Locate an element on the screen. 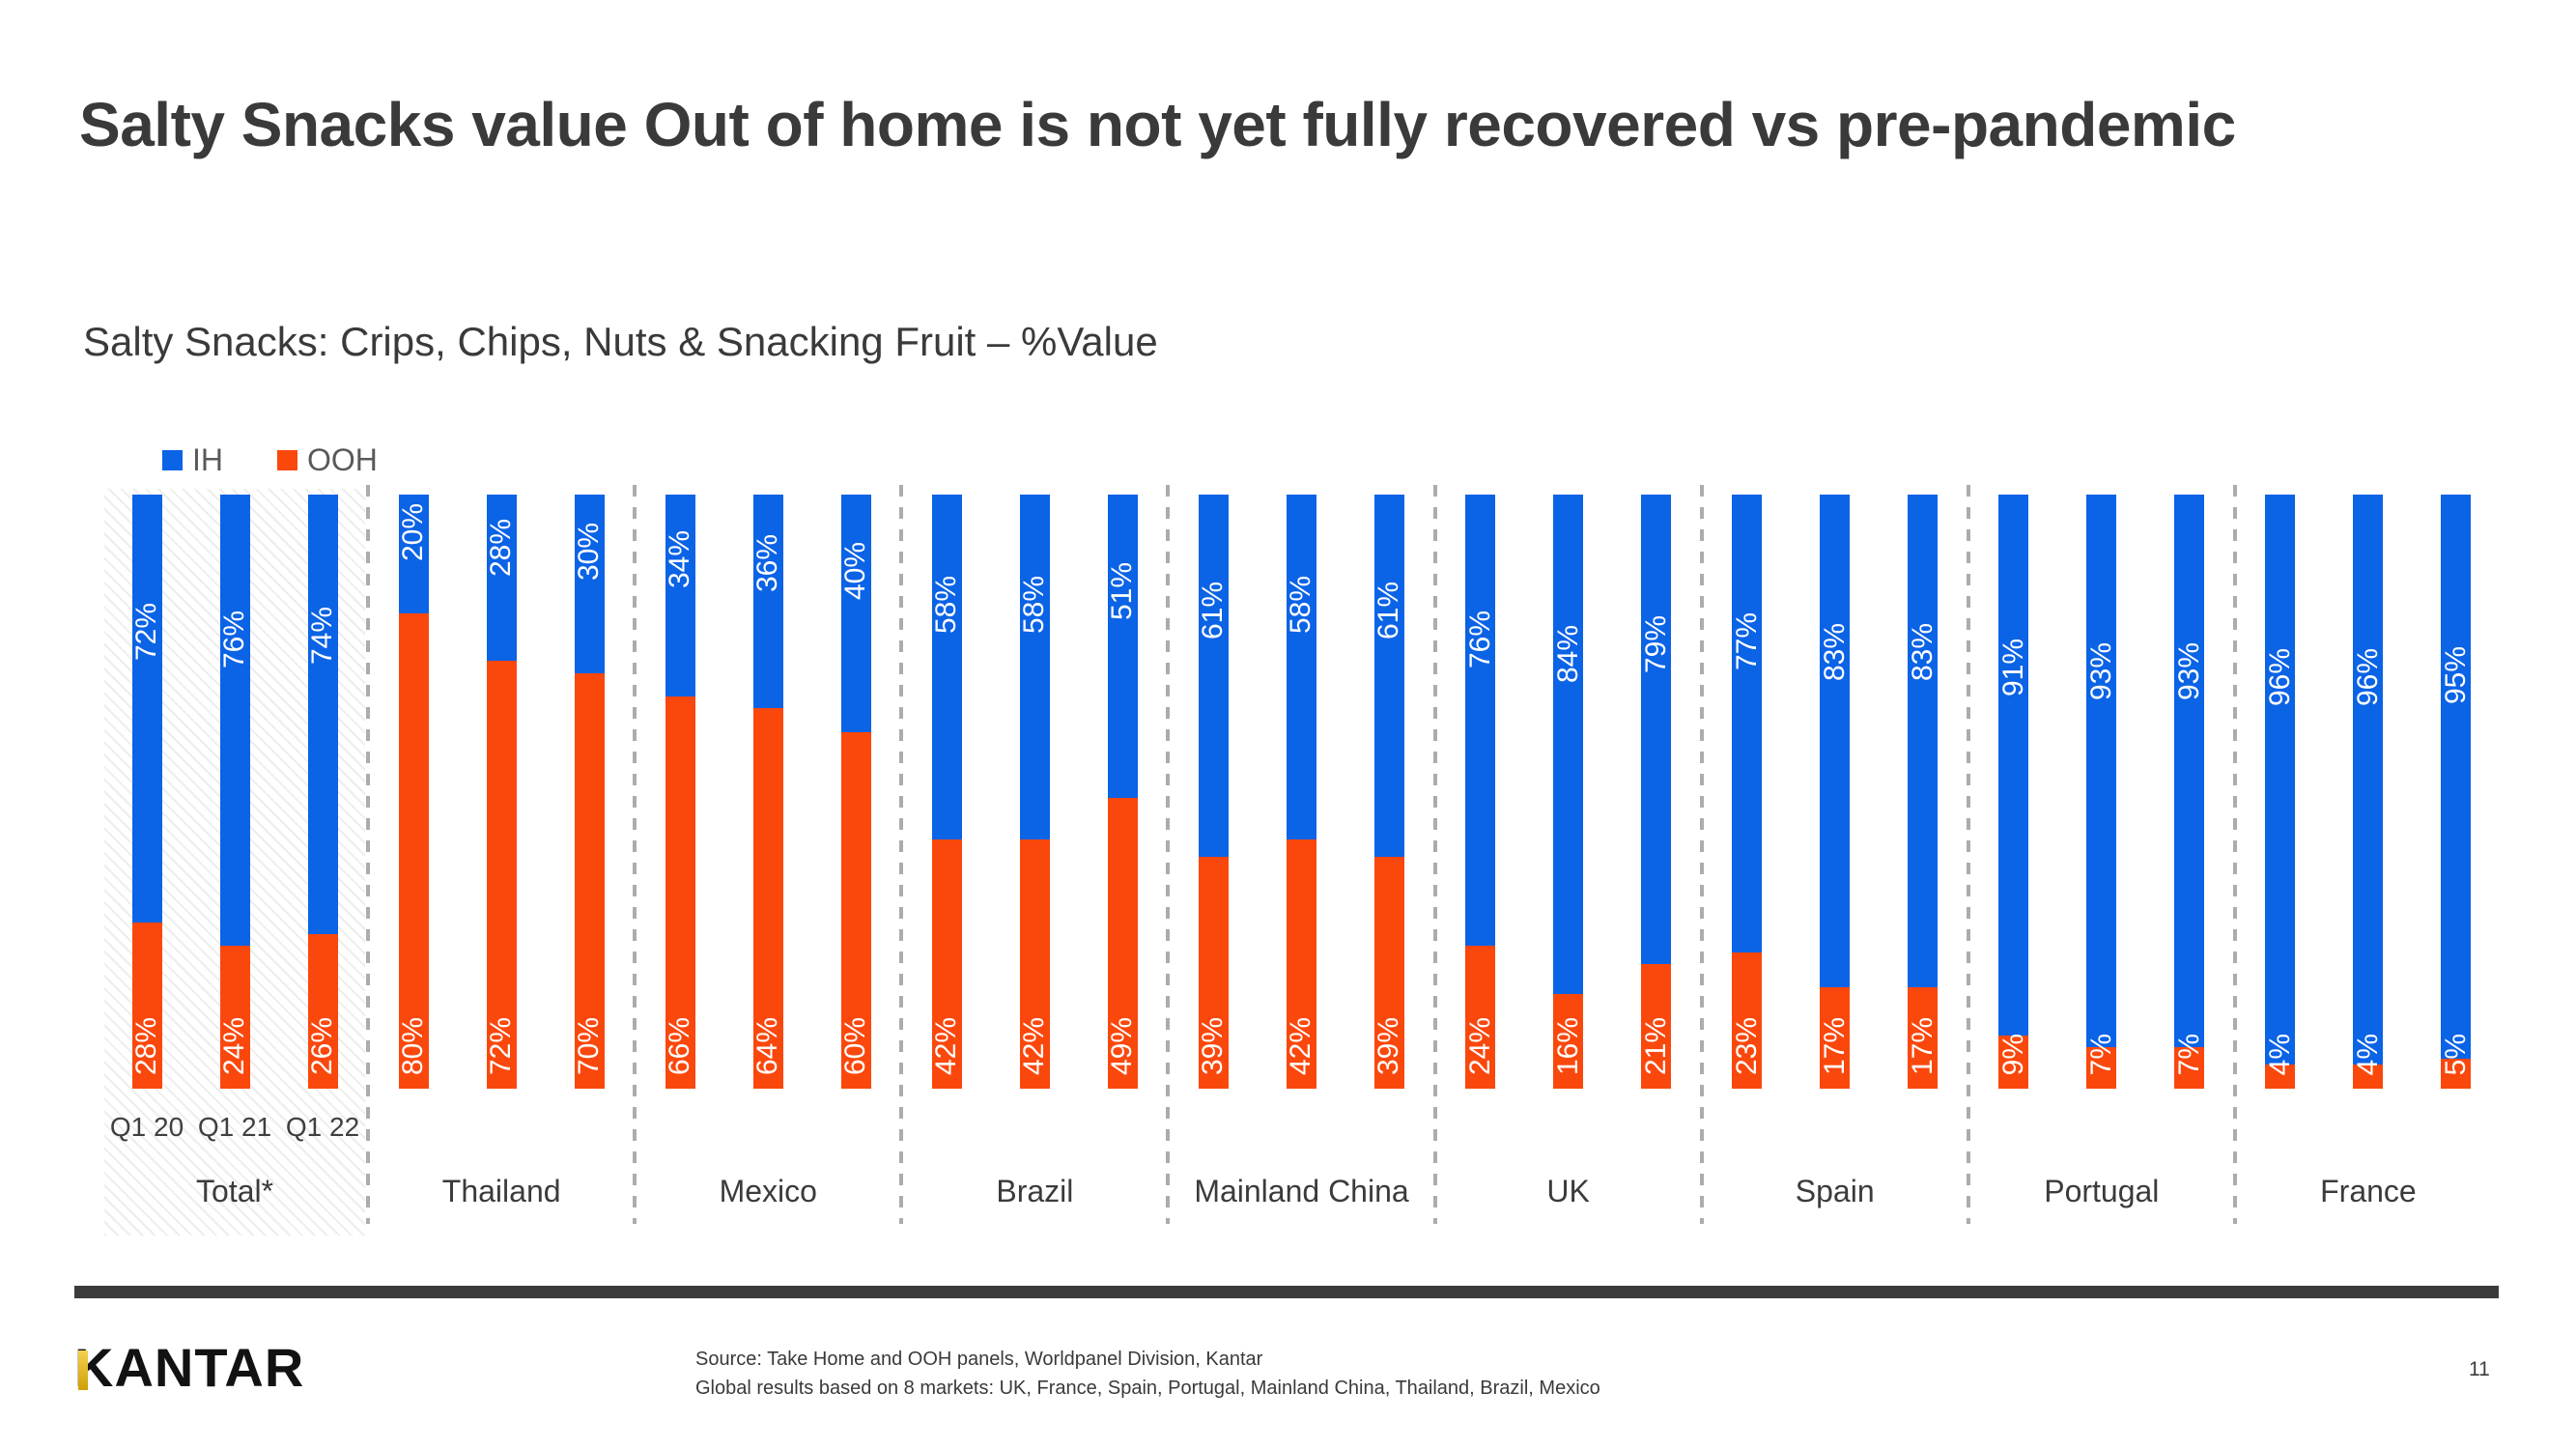  ooh-value-label: 16% is located at coordinates (1567, 1045).